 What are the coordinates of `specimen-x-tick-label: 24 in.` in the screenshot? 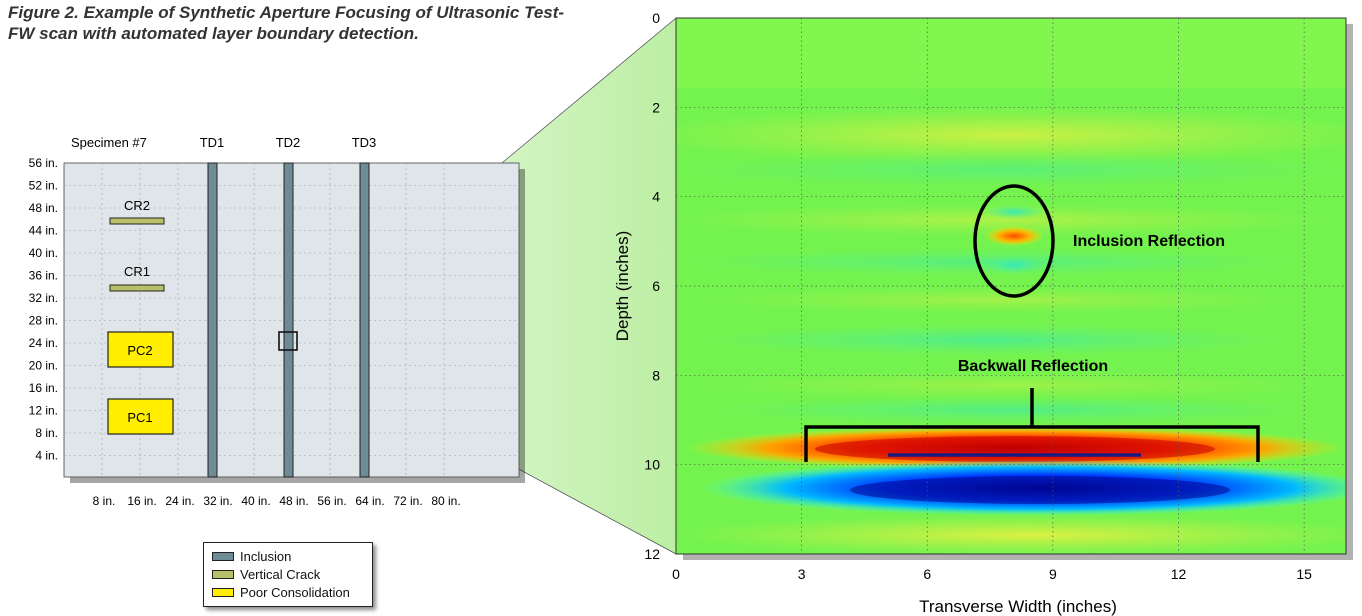 It's located at (179, 501).